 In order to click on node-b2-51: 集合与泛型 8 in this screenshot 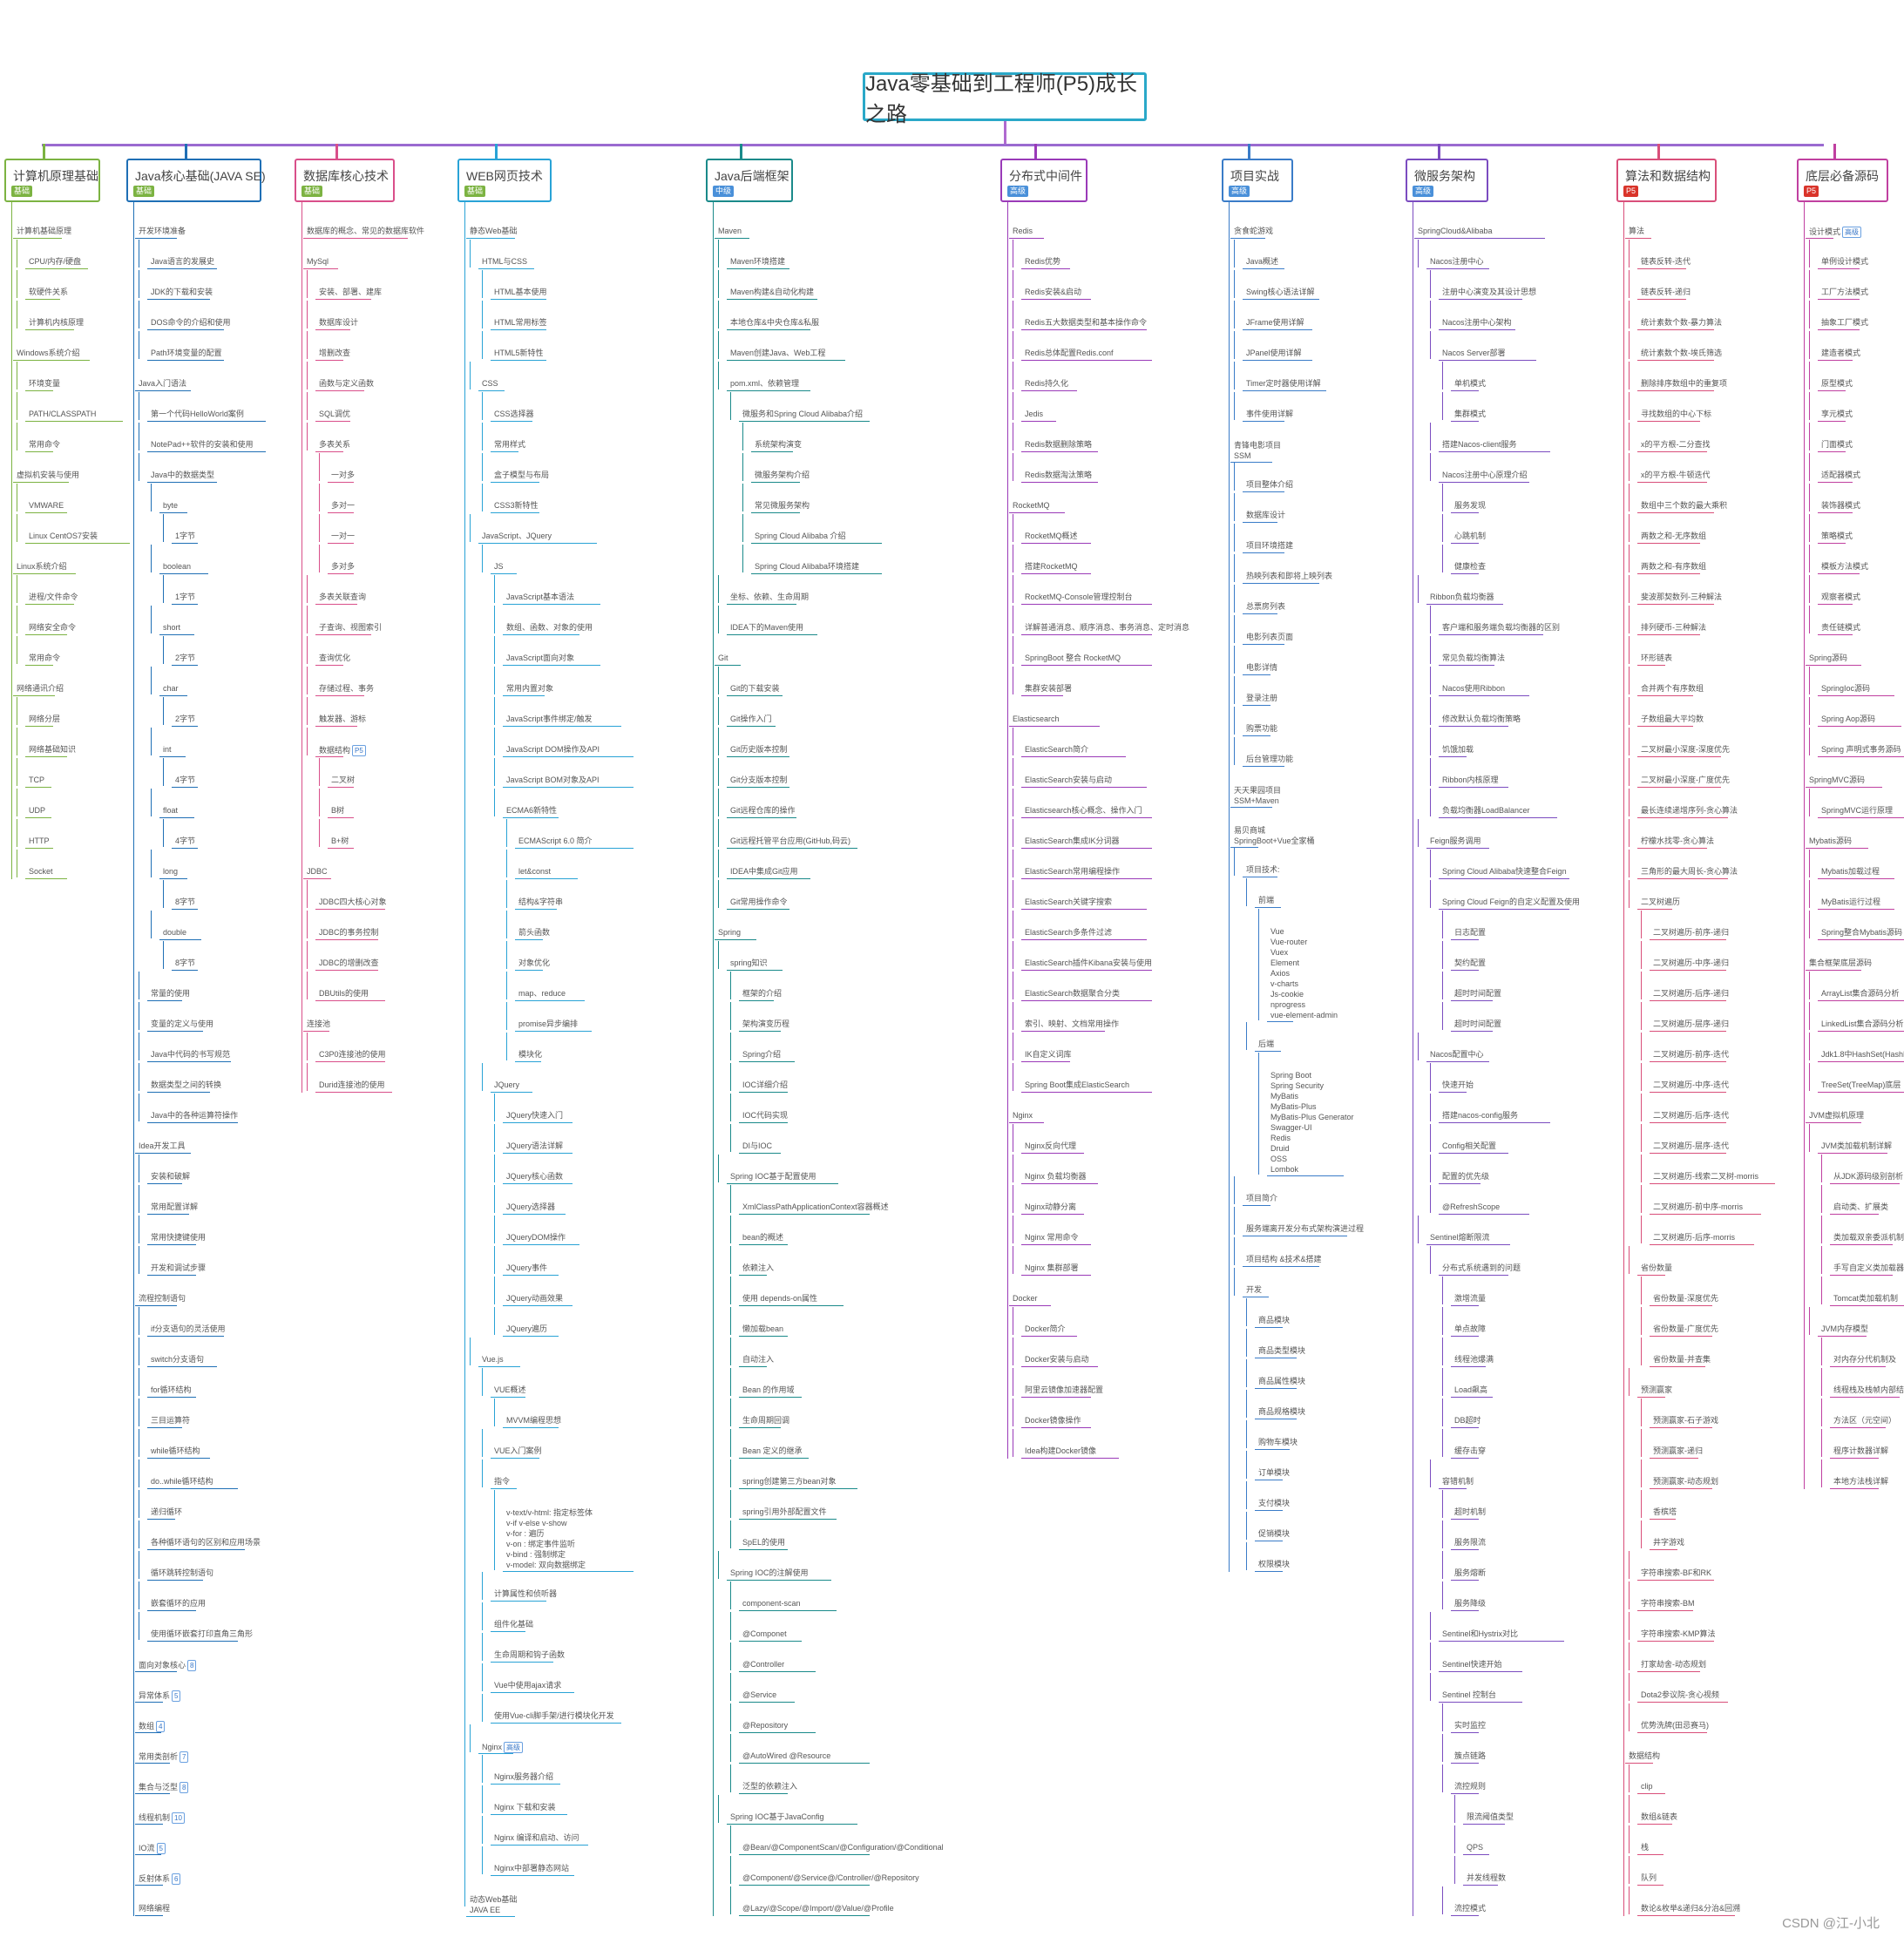, I will do `click(164, 1787)`.